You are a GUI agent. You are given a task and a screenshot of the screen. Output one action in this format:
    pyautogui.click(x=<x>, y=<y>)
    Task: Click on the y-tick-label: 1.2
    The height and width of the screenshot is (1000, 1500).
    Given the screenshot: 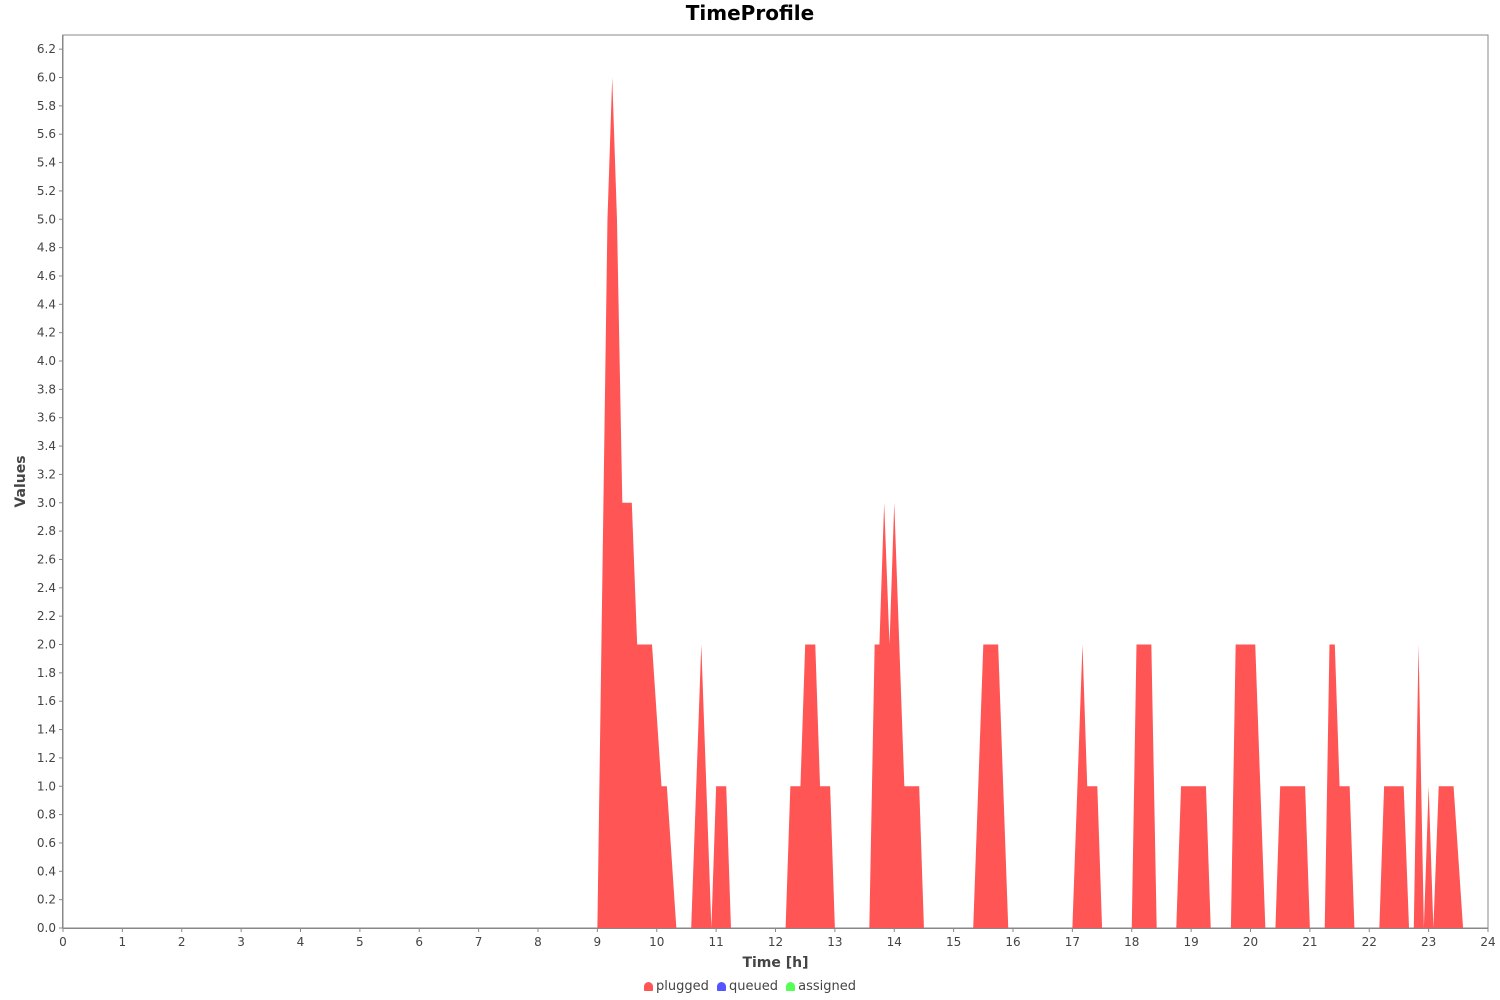 What is the action you would take?
    pyautogui.click(x=46, y=758)
    